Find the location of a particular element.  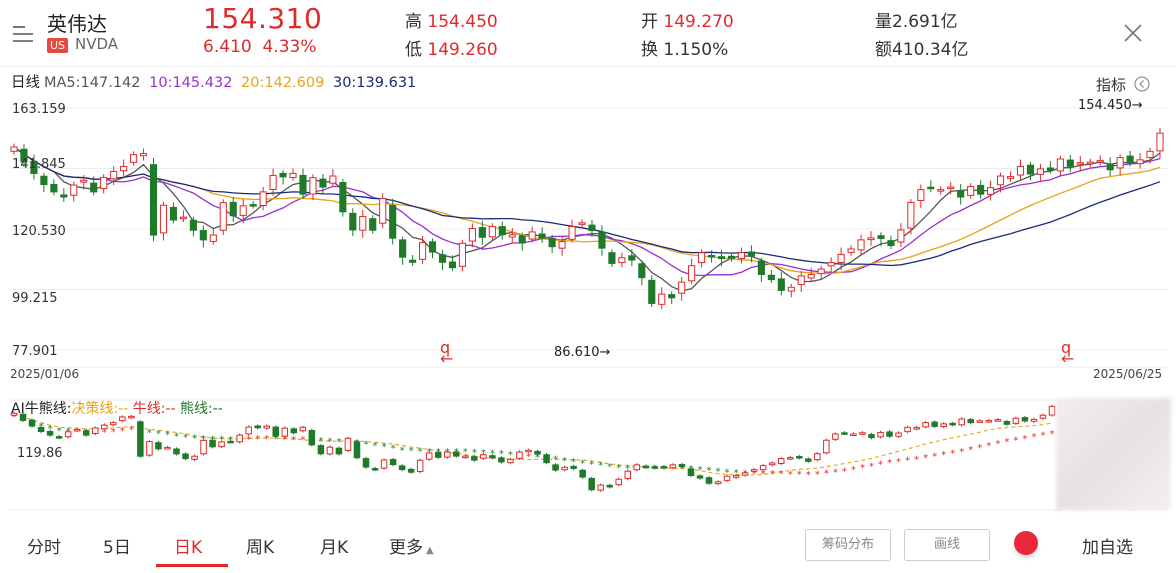

indicator-button: 指标 is located at coordinates (1123, 84).